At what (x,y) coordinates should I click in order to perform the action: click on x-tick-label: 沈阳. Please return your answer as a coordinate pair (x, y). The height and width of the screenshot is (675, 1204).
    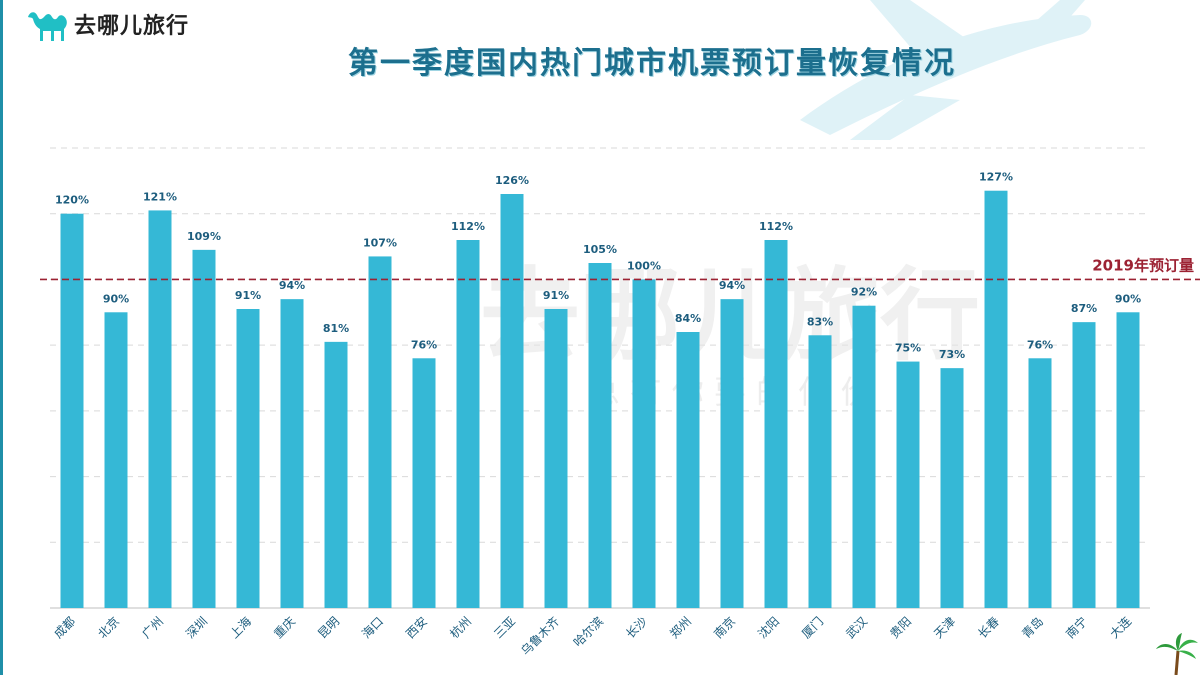
    Looking at the image, I should click on (769, 628).